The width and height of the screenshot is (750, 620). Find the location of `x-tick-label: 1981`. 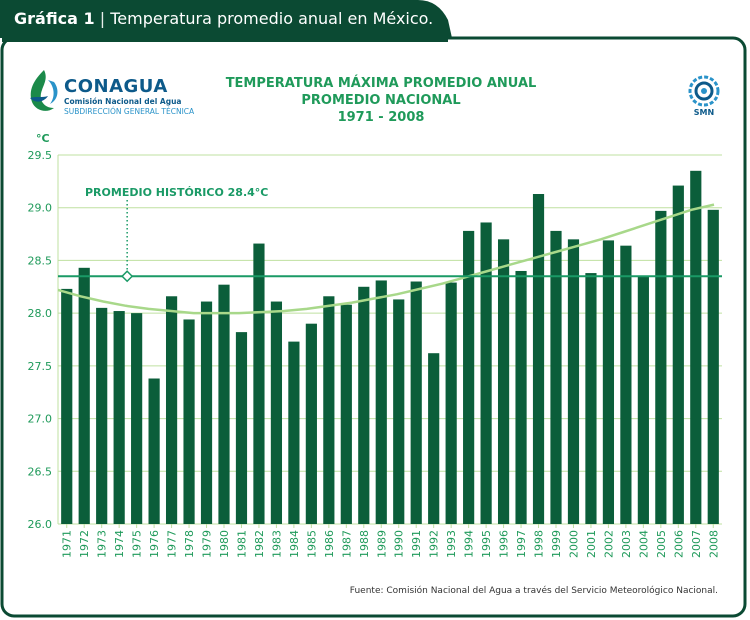

x-tick-label: 1981 is located at coordinates (241, 544).